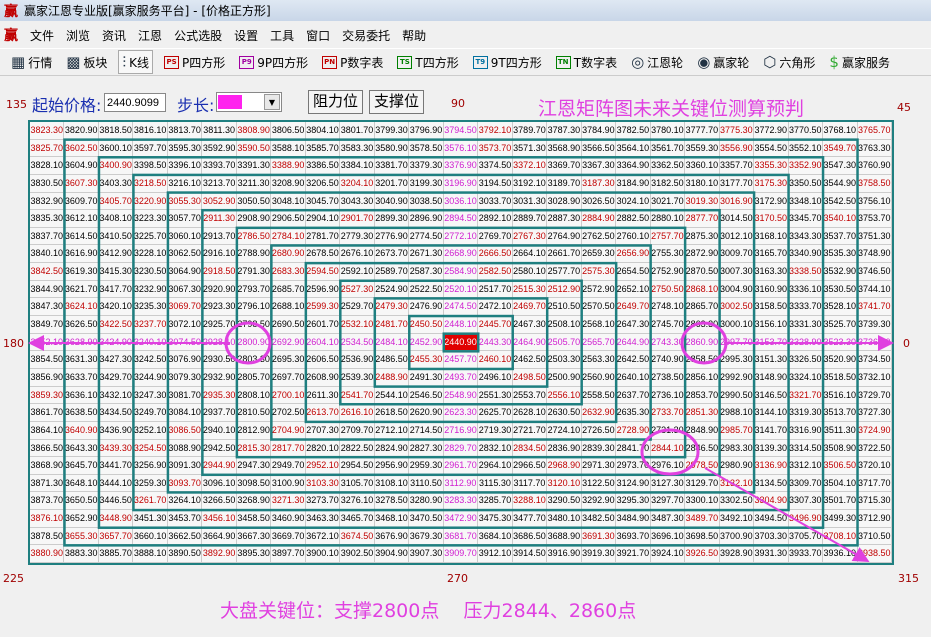 This screenshot has height=637, width=931. I want to click on menu-settings: 设置, so click(246, 35).